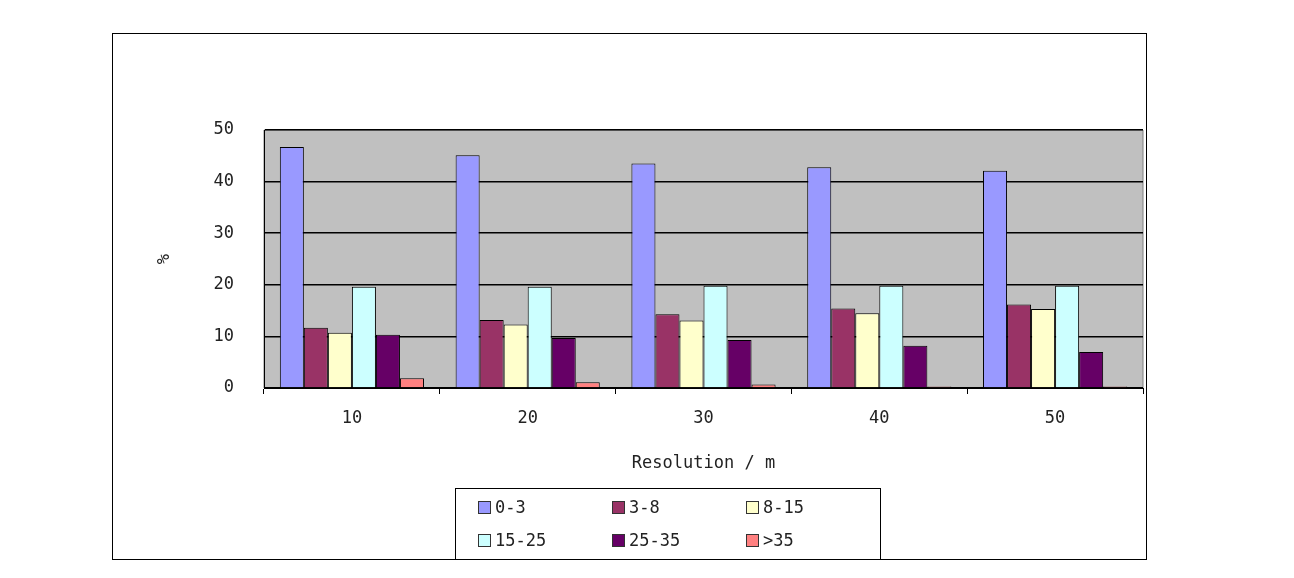  What do you see at coordinates (228, 386) in the screenshot?
I see `y-tick-label: 0` at bounding box center [228, 386].